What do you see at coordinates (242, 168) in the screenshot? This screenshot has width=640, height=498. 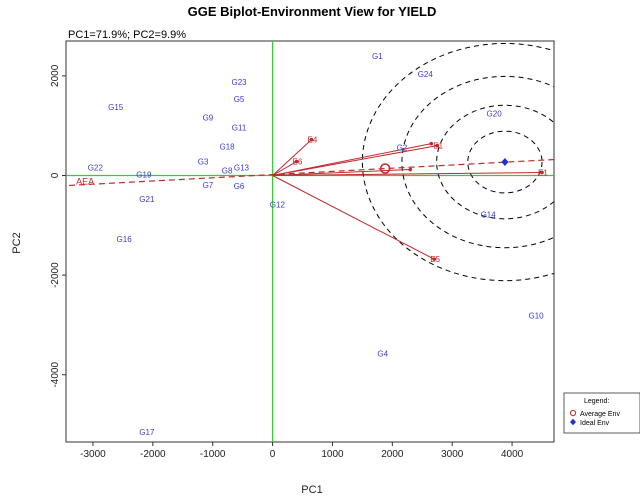 I see `genotype-label-g13: G13` at bounding box center [242, 168].